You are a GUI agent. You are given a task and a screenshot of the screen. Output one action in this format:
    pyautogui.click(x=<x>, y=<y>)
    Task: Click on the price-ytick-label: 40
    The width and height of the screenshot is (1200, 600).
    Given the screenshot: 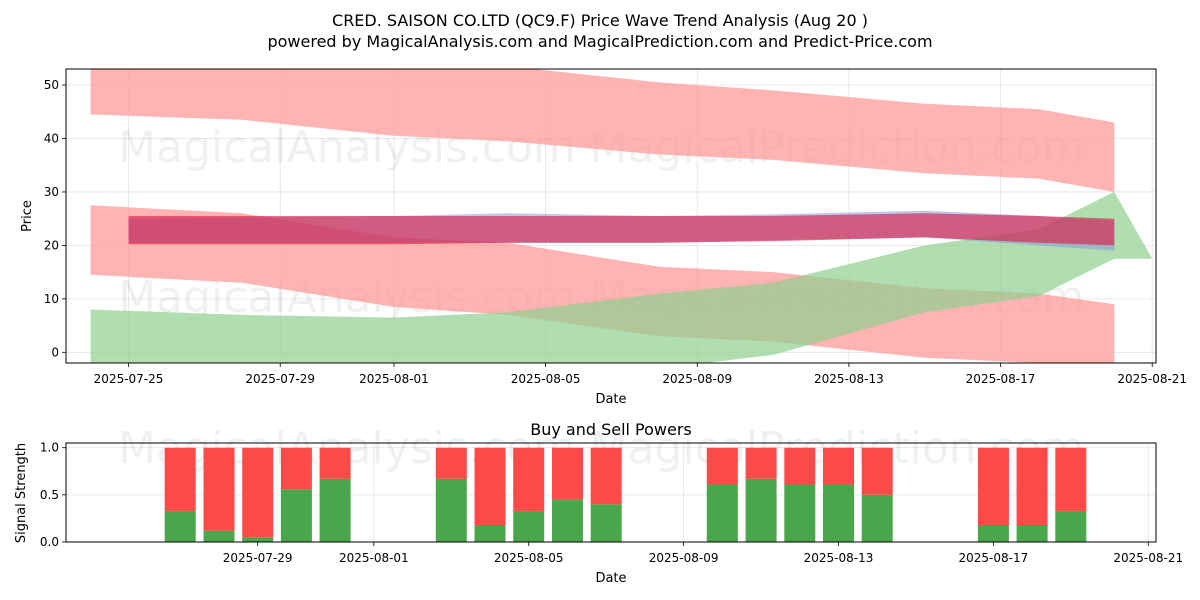 What is the action you would take?
    pyautogui.click(x=51, y=138)
    